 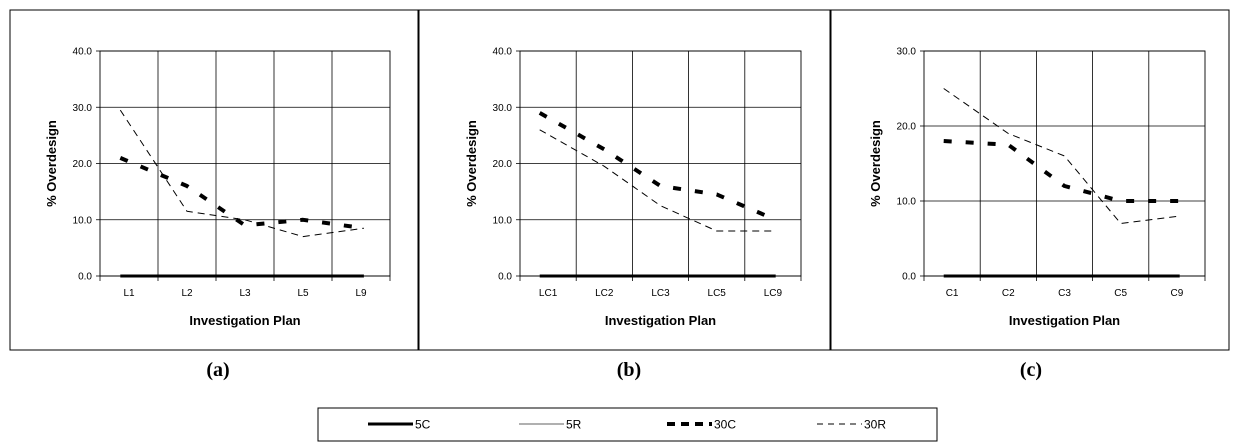 What do you see at coordinates (548, 293) in the screenshot?
I see `x-tick-label: LC1` at bounding box center [548, 293].